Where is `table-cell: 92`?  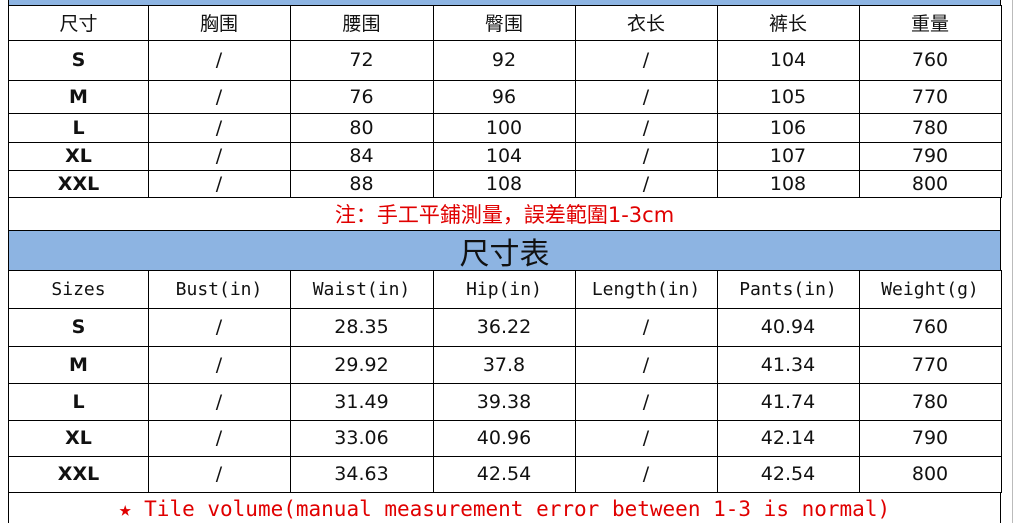 table-cell: 92 is located at coordinates (504, 60).